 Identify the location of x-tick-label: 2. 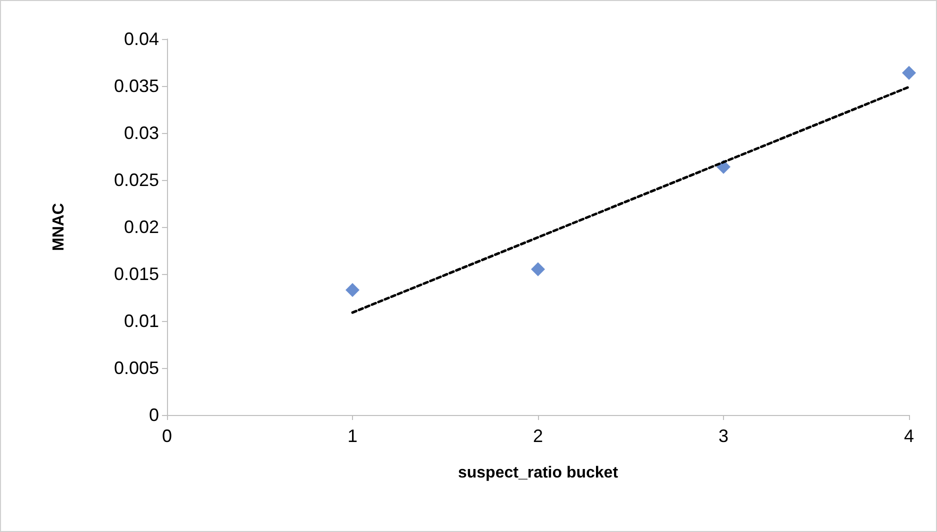
(538, 436).